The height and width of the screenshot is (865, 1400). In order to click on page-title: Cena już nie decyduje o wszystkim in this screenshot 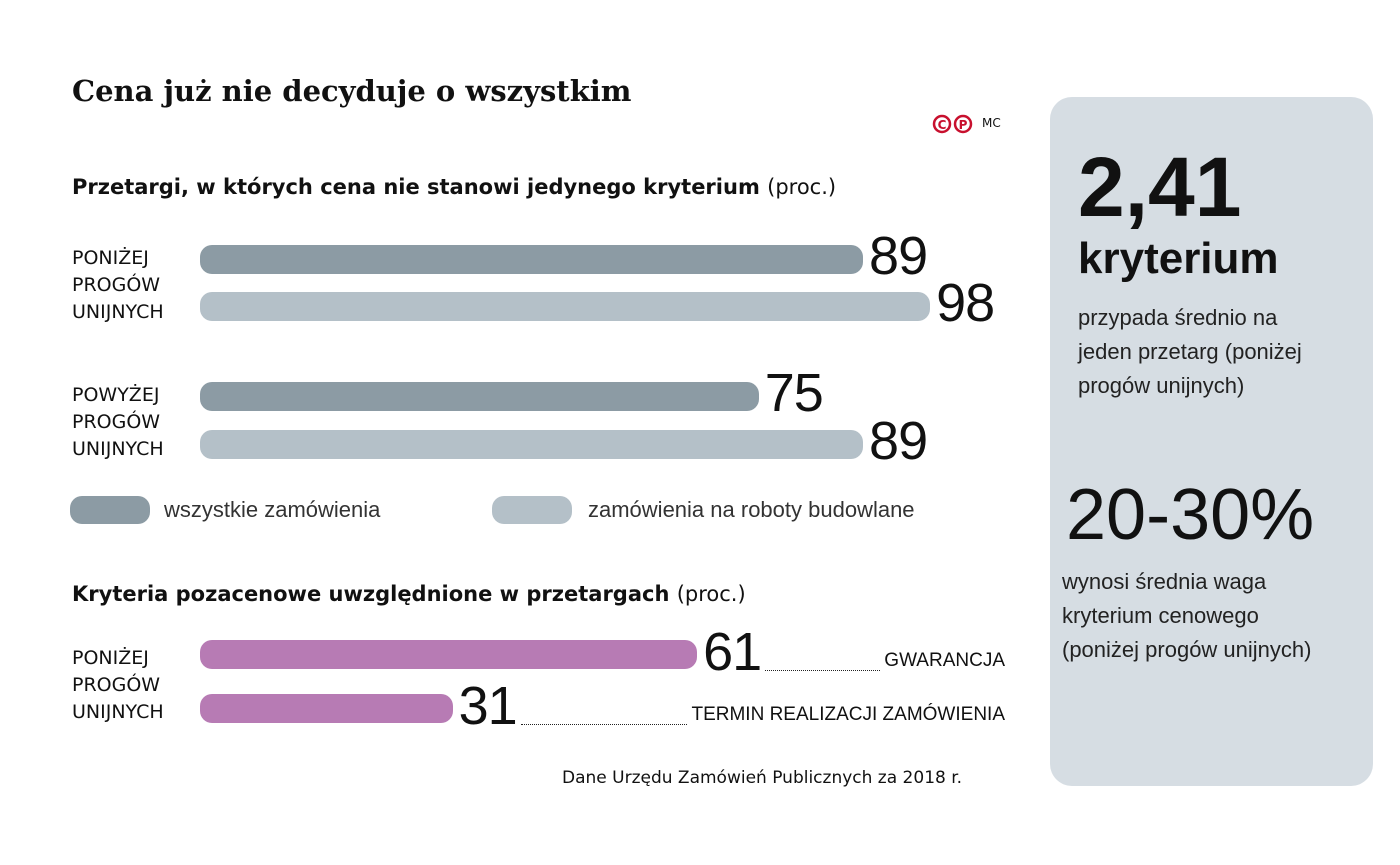, I will do `click(352, 91)`.